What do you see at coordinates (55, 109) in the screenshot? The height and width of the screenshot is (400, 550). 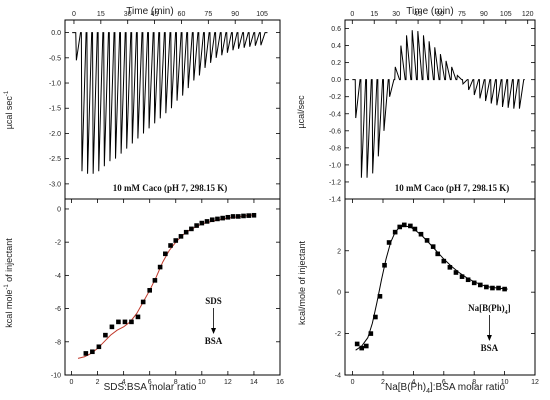 I see `y-tick-label: -1.5` at bounding box center [55, 109].